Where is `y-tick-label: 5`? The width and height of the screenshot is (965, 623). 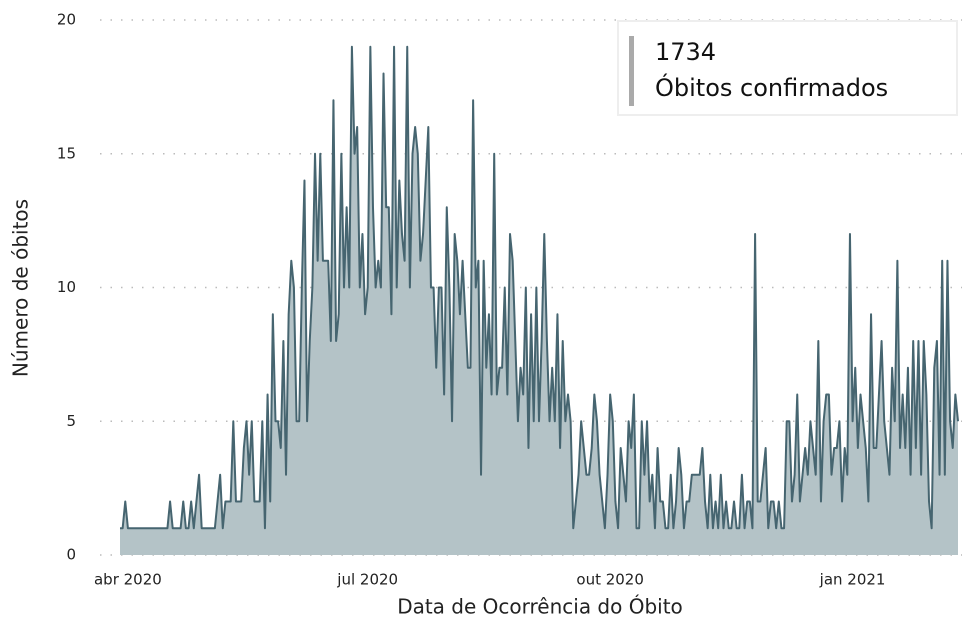 y-tick-label: 5 is located at coordinates (71, 421).